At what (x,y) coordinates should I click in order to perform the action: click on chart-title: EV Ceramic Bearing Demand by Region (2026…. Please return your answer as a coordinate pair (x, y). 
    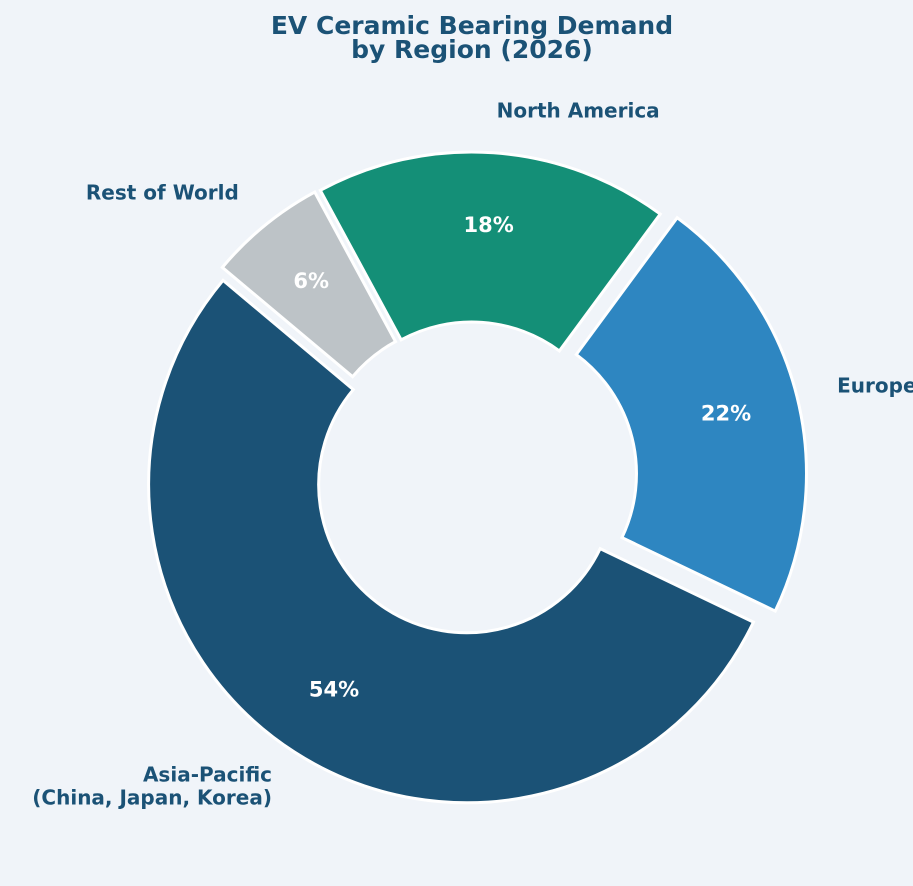
    Looking at the image, I should click on (472, 37).